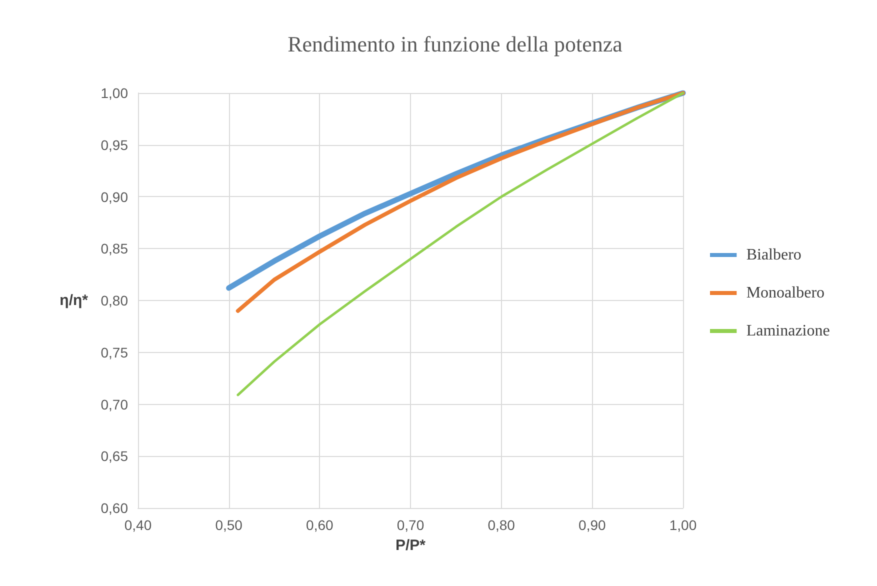 This screenshot has height=586, width=877. Describe the element at coordinates (320, 525) in the screenshot. I see `x-tick-label: 0,60` at that location.